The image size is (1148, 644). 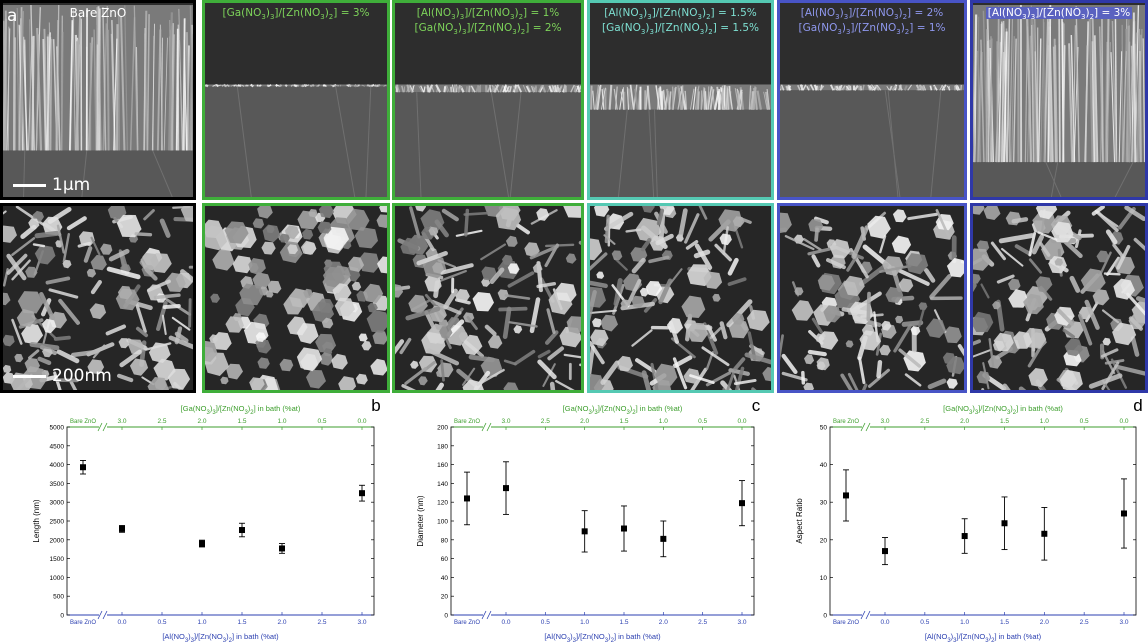 I want to click on caption-line: [Ga(NO3)3]/[Zn(NO3)2] = 3%, so click(x=296, y=14).